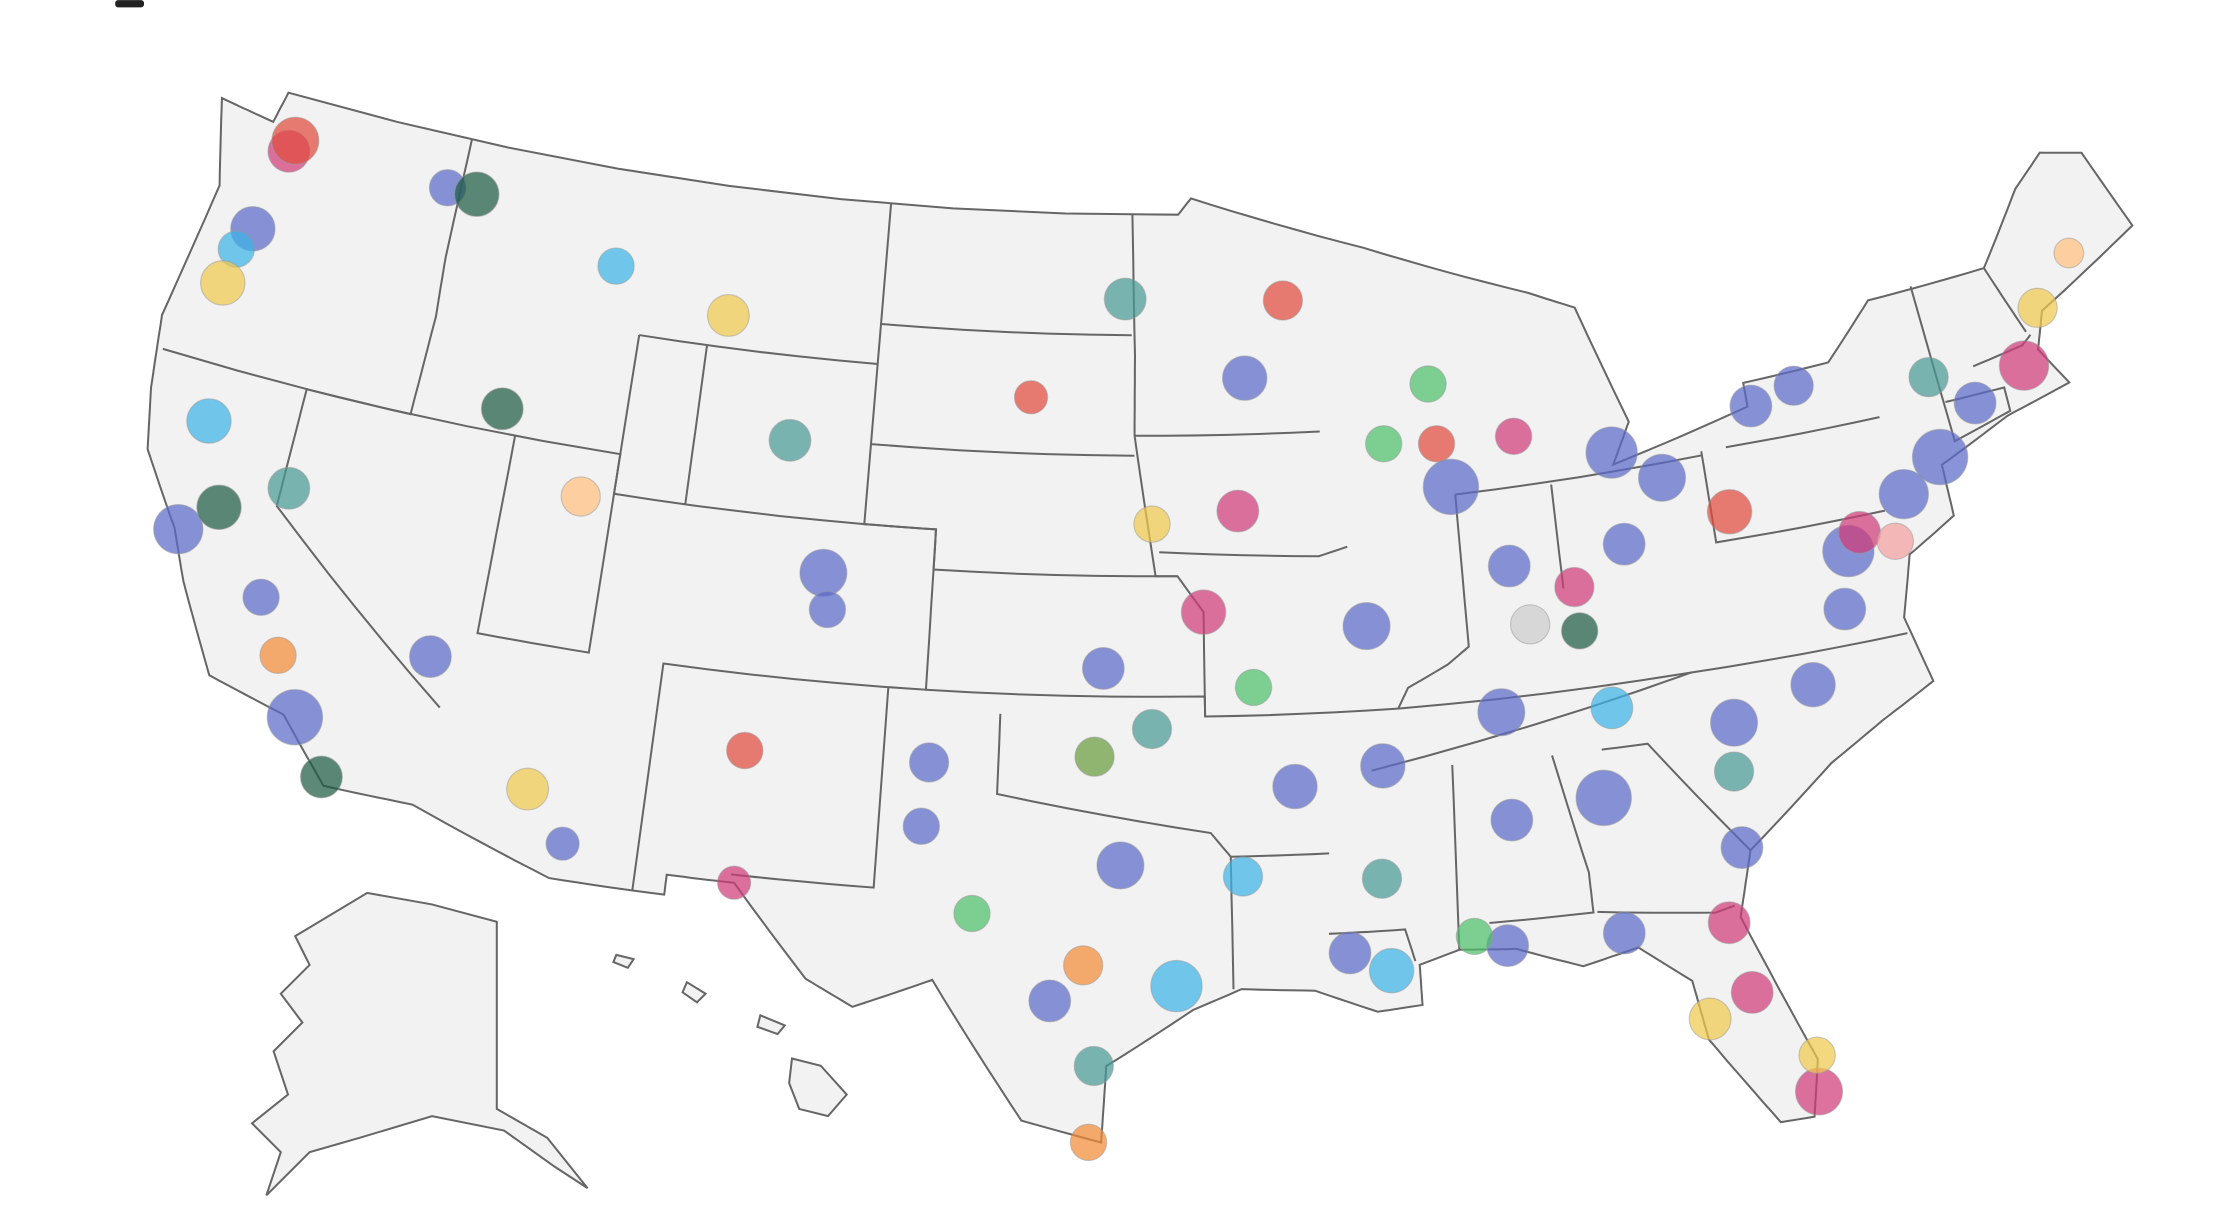  What do you see at coordinates (730, 1035) in the screenshot?
I see `hawaii` at bounding box center [730, 1035].